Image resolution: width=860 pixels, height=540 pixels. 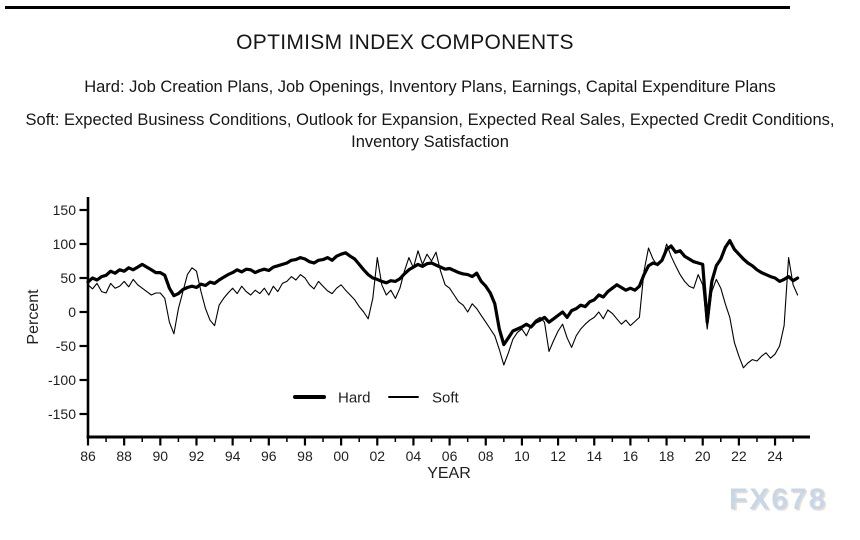 I want to click on x-tick-label: 02, so click(x=377, y=456).